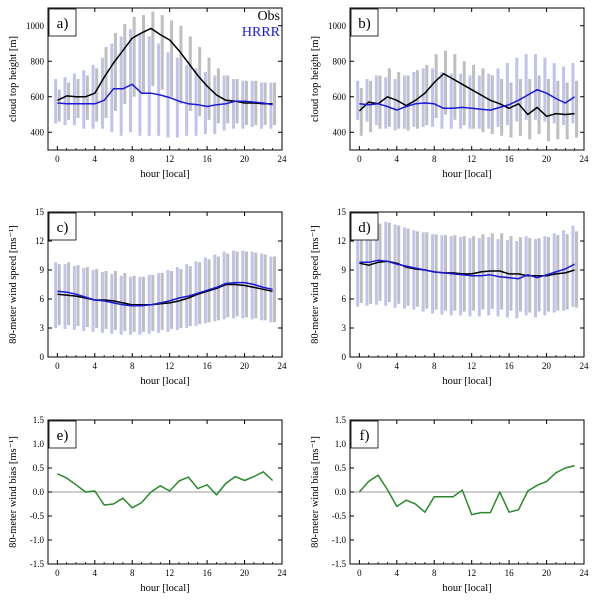 The image size is (593, 600). Describe the element at coordinates (13, 284) in the screenshot. I see `y-axis-label: 80-meter wind speed [ms⁻¹]` at that location.